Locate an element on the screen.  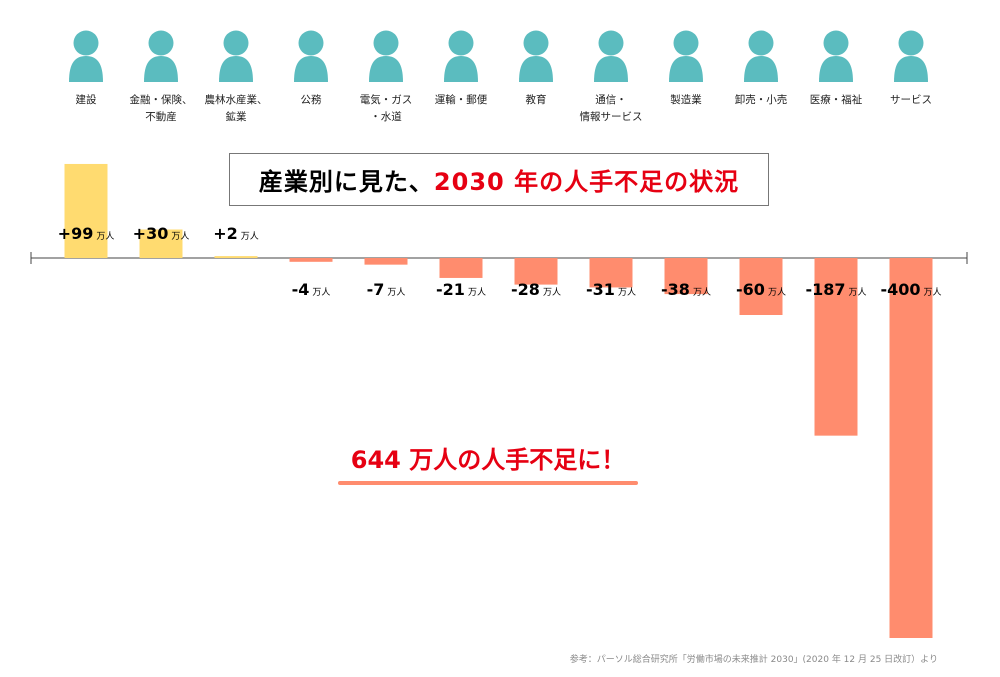
data-label: -60 万人 is located at coordinates (761, 289).